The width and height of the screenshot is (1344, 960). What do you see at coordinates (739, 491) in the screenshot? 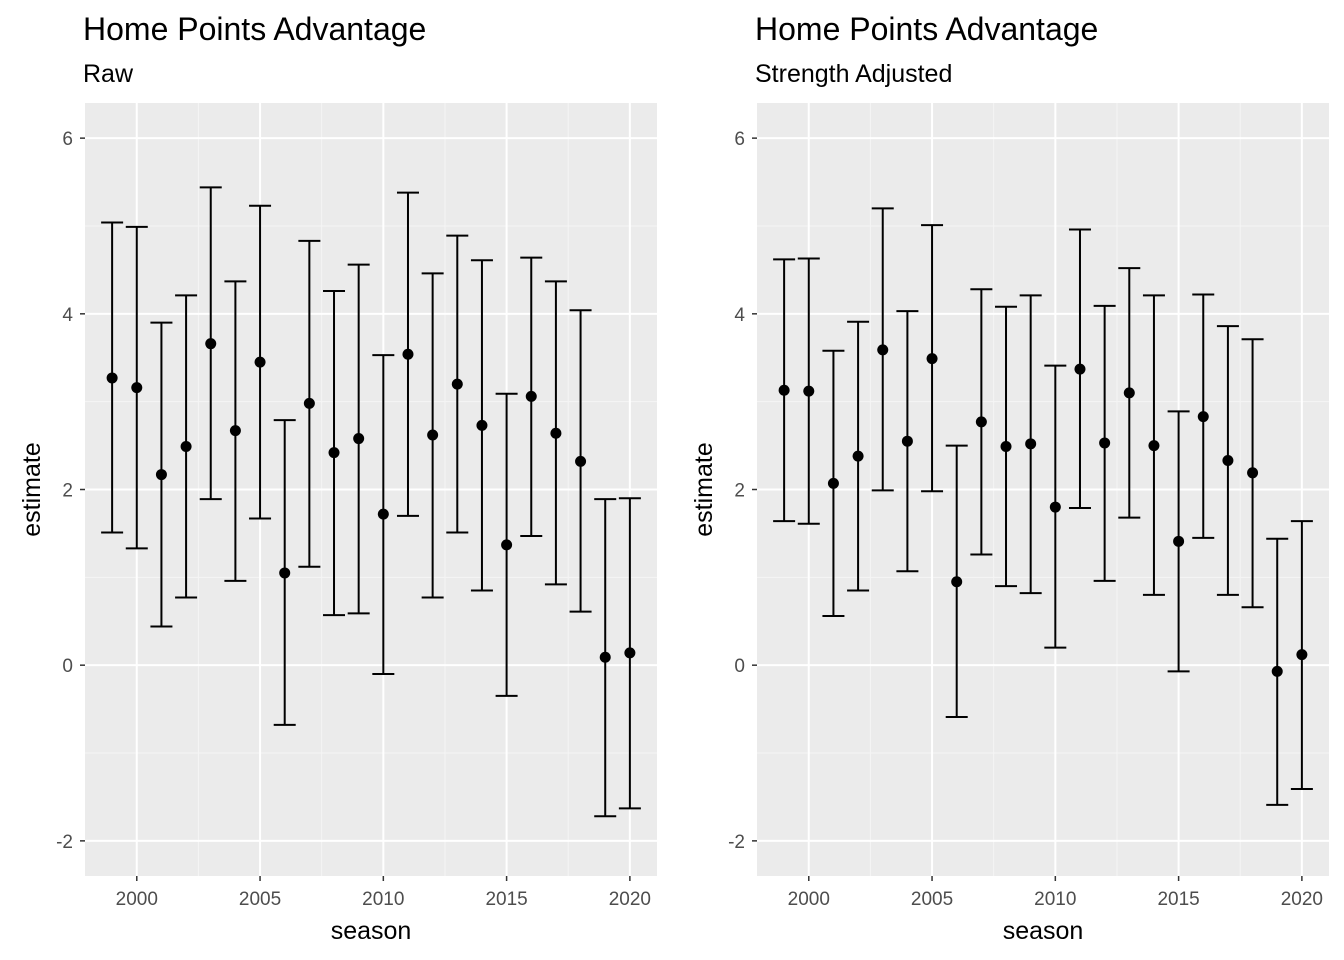
I see `y-tick-label: 2` at bounding box center [739, 491].